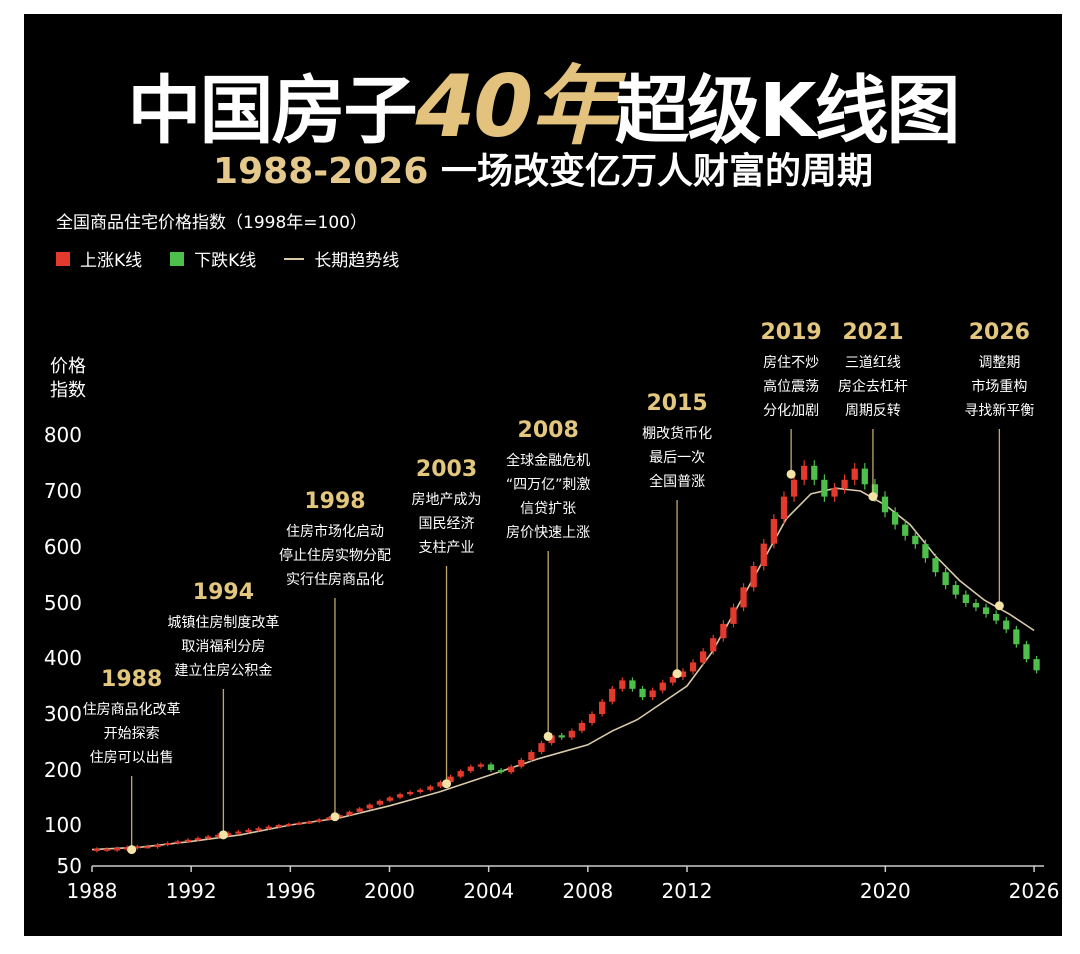 The height and width of the screenshot is (954, 1080). What do you see at coordinates (446, 469) in the screenshot?
I see `milestone-year: 2003` at bounding box center [446, 469].